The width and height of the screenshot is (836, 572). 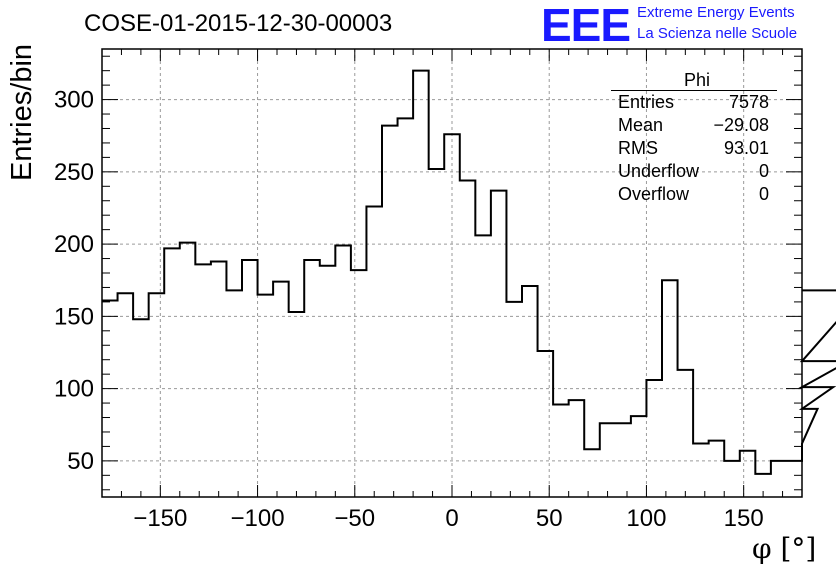 What do you see at coordinates (74, 316) in the screenshot?
I see `y-tick-label: 150` at bounding box center [74, 316].